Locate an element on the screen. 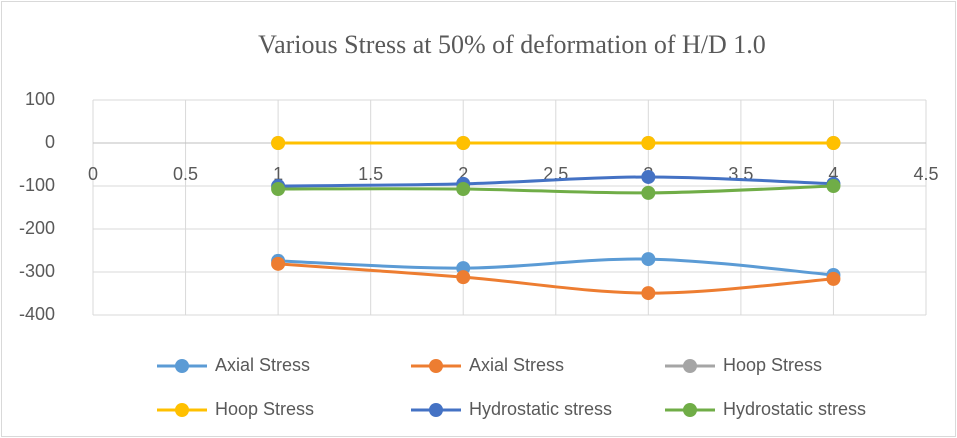 Image resolution: width=957 pixels, height=438 pixels. x-tick-label: 4.5 is located at coordinates (925, 174).